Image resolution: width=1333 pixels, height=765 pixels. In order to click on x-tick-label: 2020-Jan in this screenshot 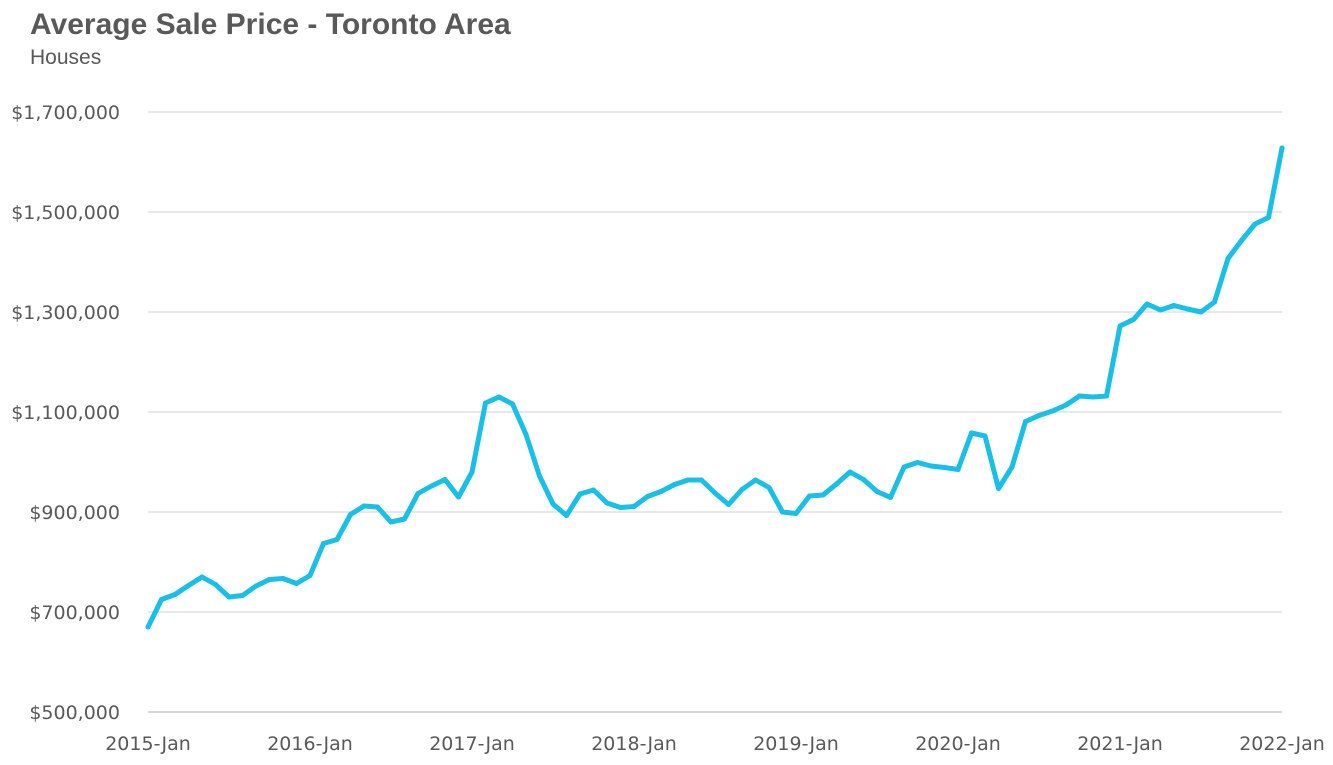, I will do `click(958, 744)`.